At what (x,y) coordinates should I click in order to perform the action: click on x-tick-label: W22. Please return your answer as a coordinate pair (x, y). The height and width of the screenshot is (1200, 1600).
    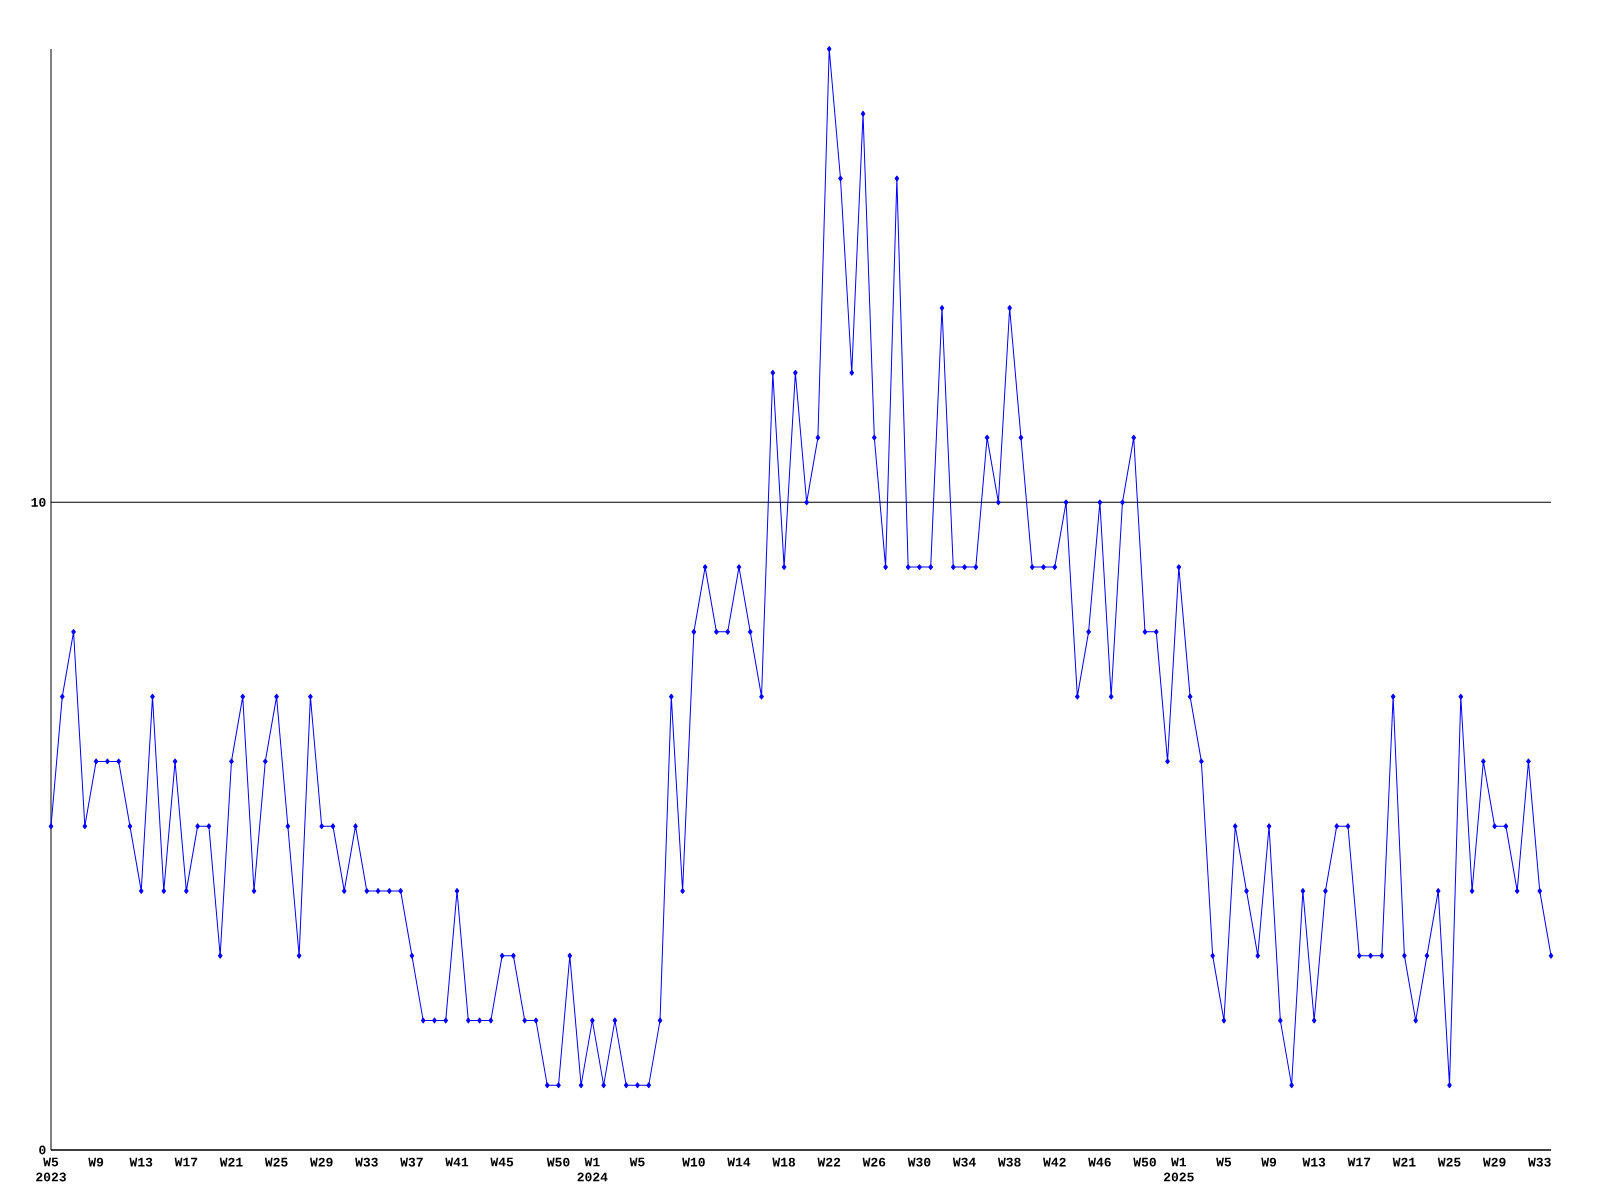
    Looking at the image, I should click on (829, 1162).